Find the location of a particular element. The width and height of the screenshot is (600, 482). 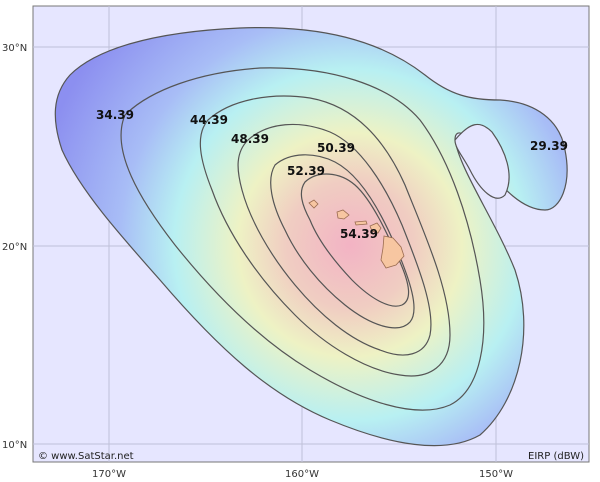

label-54-39: 54.39 is located at coordinates (359, 234).